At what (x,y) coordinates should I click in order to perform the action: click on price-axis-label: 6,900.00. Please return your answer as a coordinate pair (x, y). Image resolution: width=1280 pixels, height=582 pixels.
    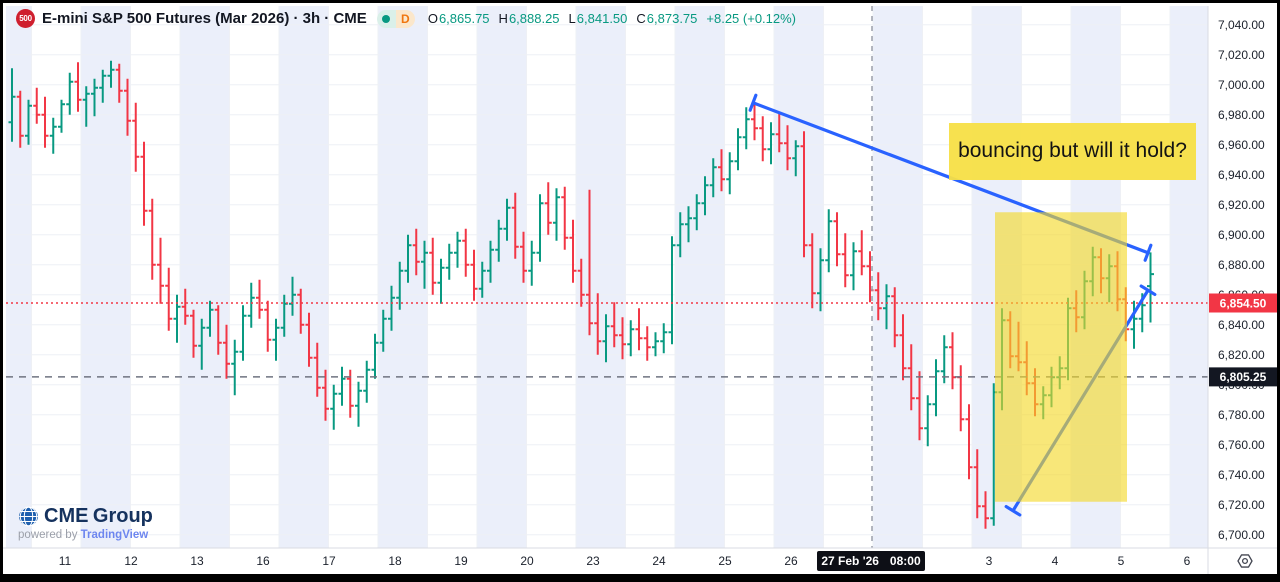
    Looking at the image, I should click on (1241, 235).